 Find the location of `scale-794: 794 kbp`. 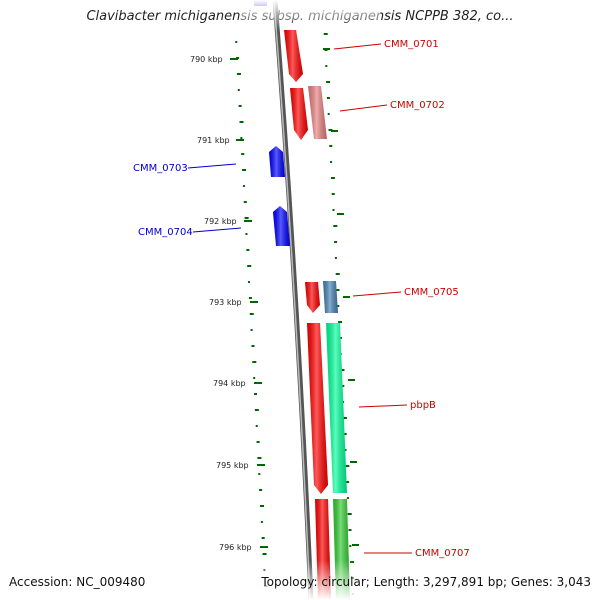

scale-794: 794 kbp is located at coordinates (237, 383).